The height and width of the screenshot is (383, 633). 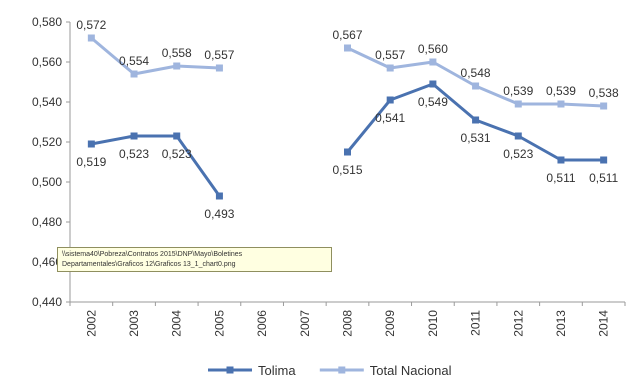 What do you see at coordinates (91, 323) in the screenshot?
I see `x-tick-label: 2002` at bounding box center [91, 323].